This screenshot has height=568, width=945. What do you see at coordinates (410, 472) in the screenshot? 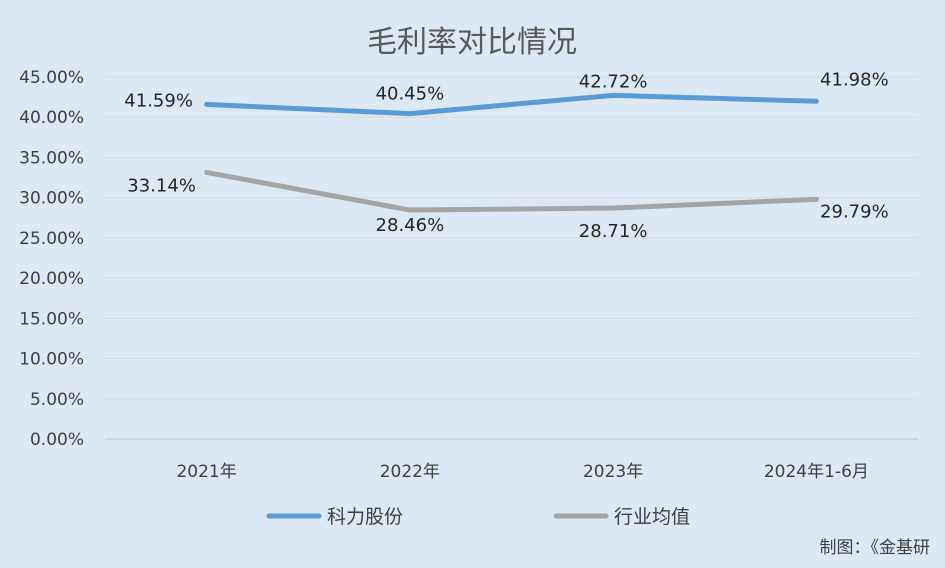
I see `x-tick-label: 2022年` at bounding box center [410, 472].